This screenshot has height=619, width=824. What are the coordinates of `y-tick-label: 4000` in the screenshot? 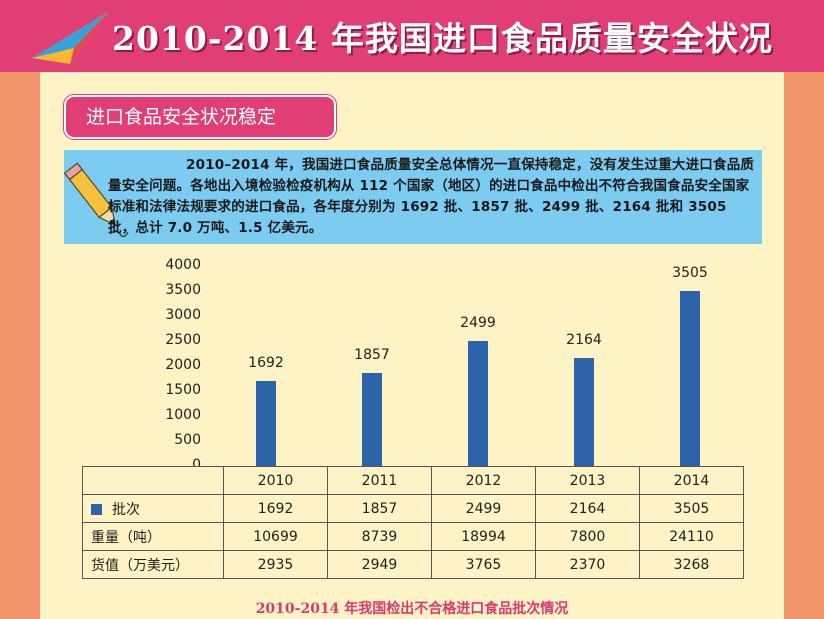 It's located at (183, 265).